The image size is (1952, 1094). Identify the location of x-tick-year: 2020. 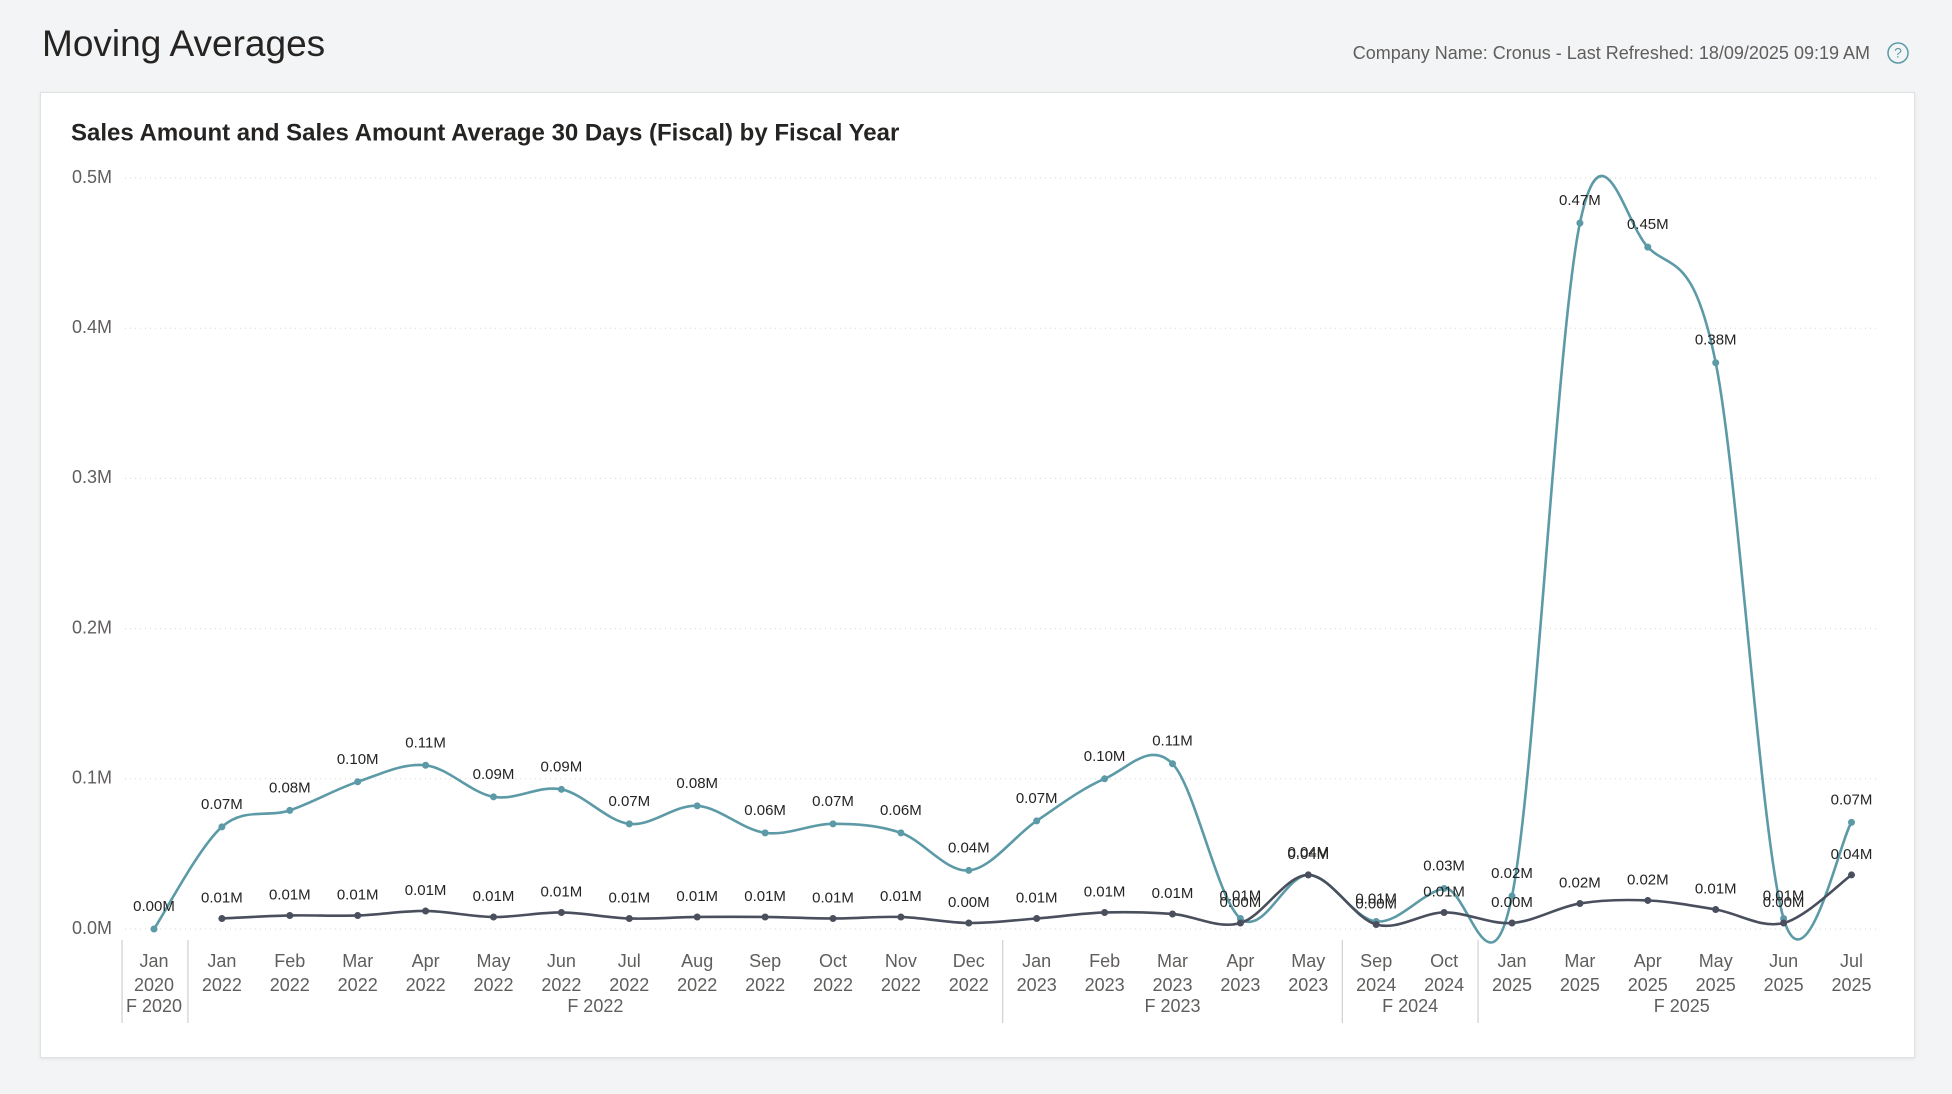
(154, 985).